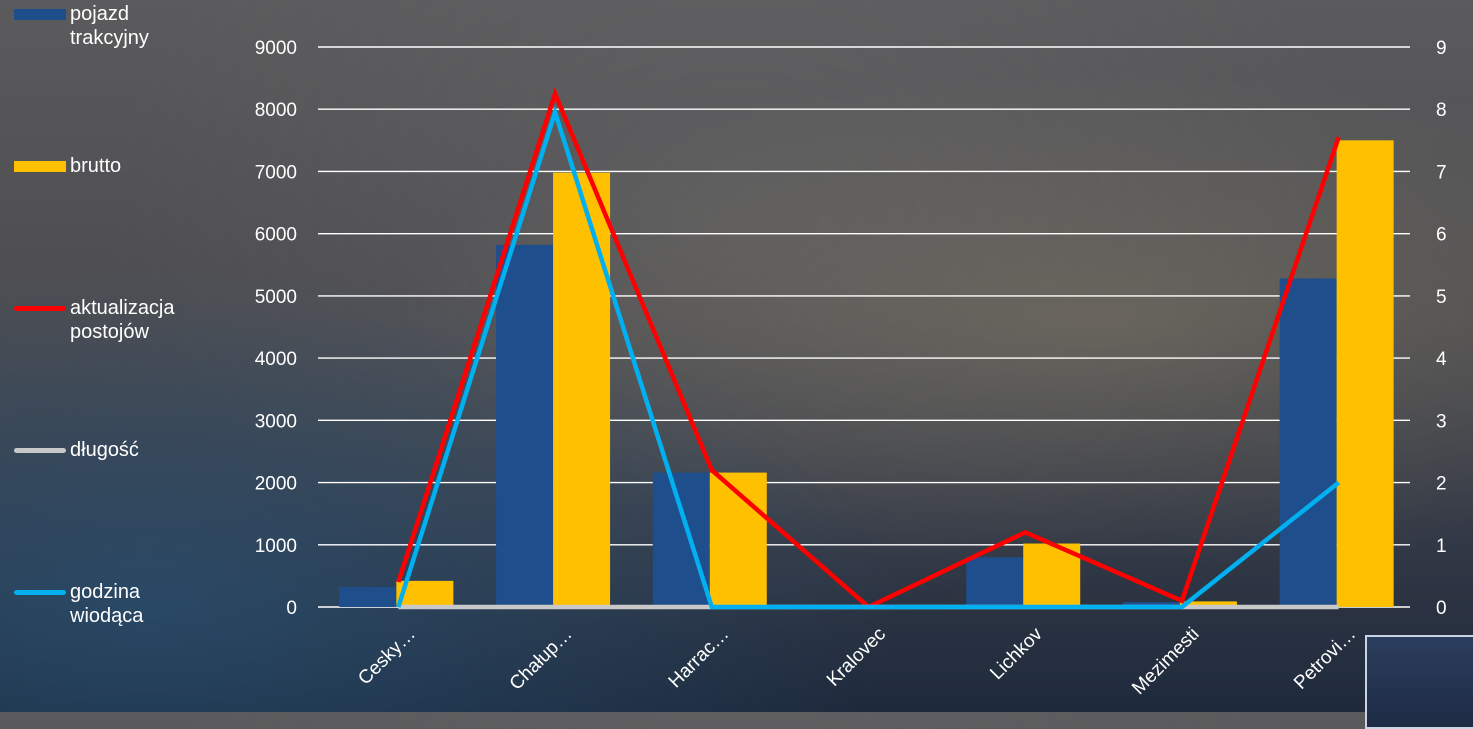  What do you see at coordinates (276, 48) in the screenshot?
I see `y-left-tick-label: 9000` at bounding box center [276, 48].